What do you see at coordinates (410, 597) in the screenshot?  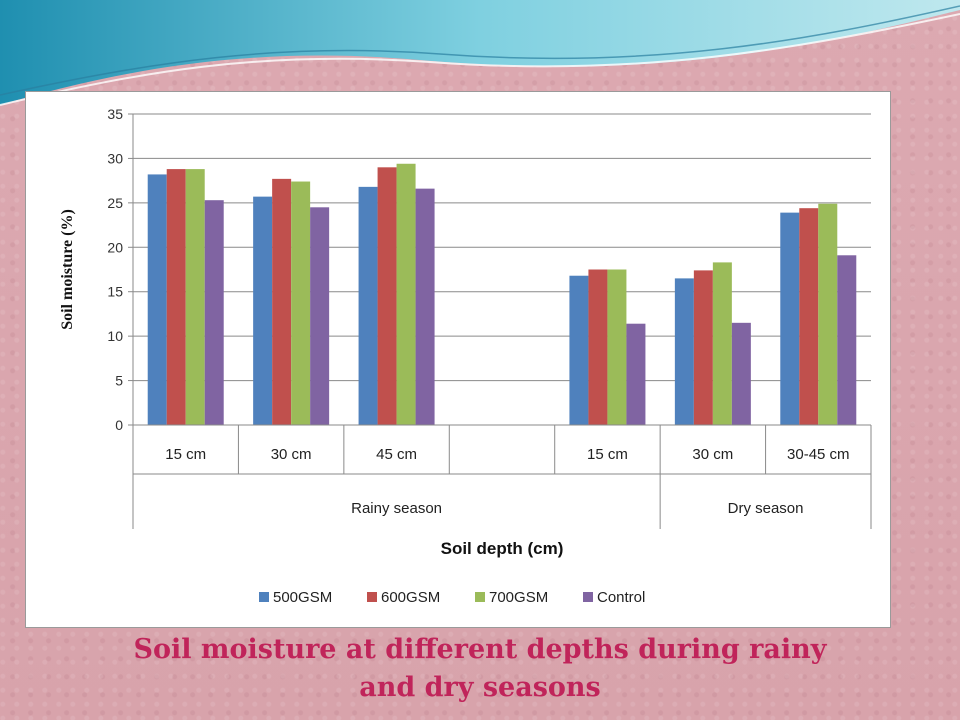 I see `legend-label: 600GSM` at bounding box center [410, 597].